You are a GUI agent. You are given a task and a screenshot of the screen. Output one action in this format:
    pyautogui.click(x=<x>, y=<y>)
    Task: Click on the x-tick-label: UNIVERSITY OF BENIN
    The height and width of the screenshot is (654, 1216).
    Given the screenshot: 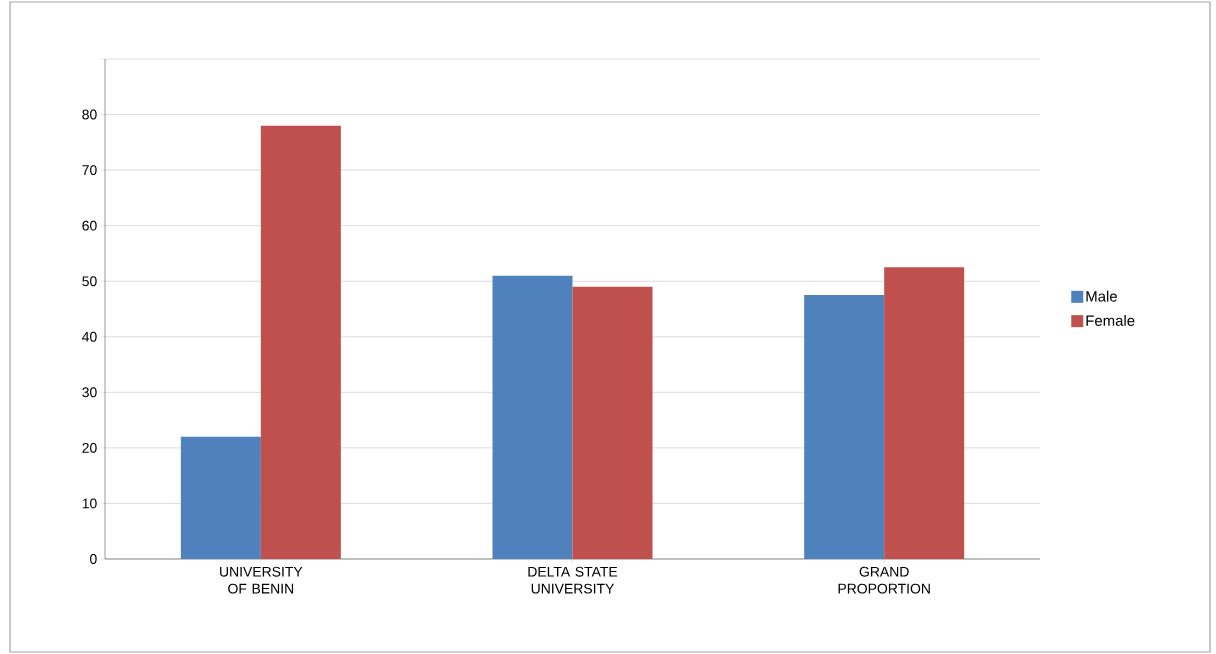 What is the action you would take?
    pyautogui.click(x=261, y=580)
    